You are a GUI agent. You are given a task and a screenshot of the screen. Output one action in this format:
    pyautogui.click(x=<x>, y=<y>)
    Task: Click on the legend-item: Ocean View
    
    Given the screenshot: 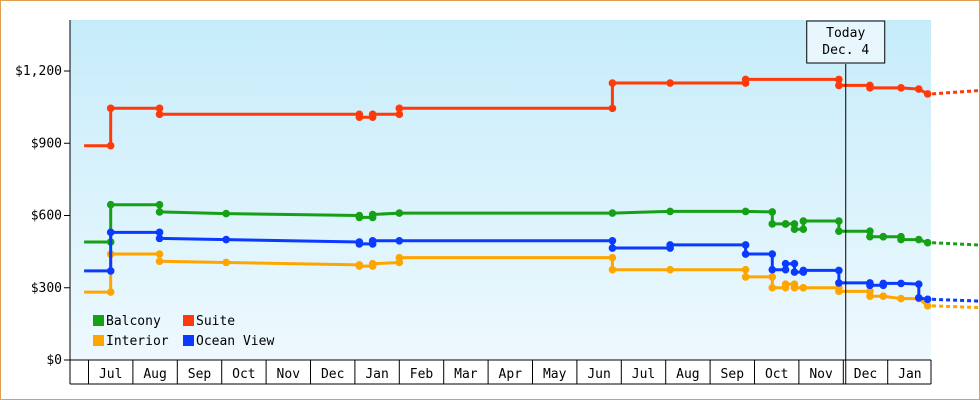 What is the action you would take?
    pyautogui.click(x=228, y=341)
    